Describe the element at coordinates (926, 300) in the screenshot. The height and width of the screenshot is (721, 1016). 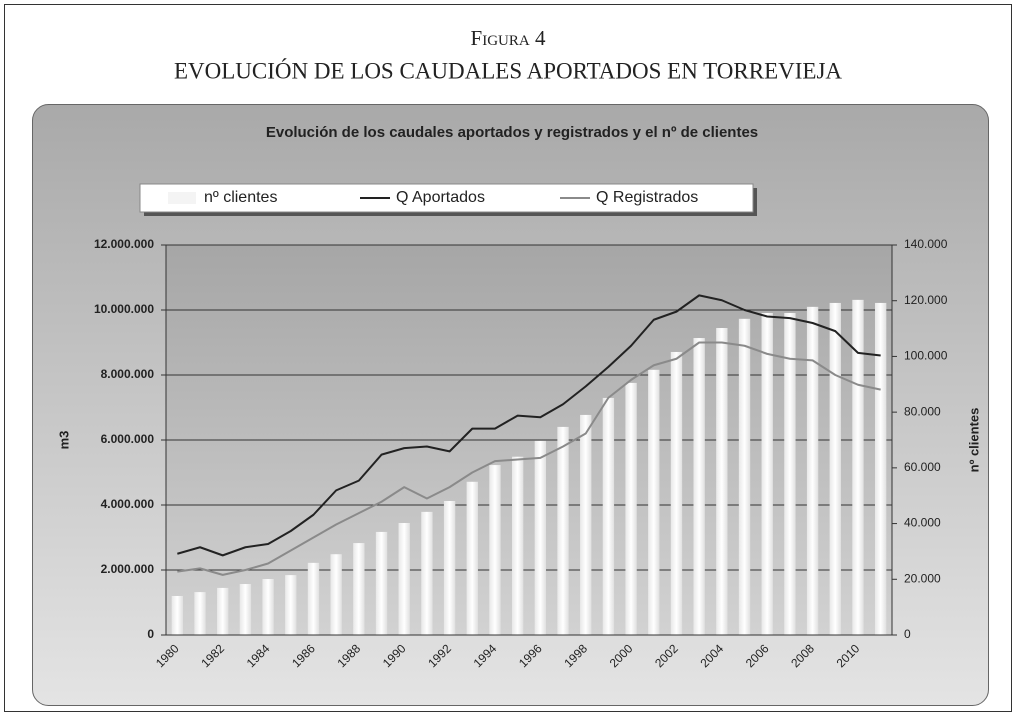
I see `y2-tick-label: 120.000` at that location.